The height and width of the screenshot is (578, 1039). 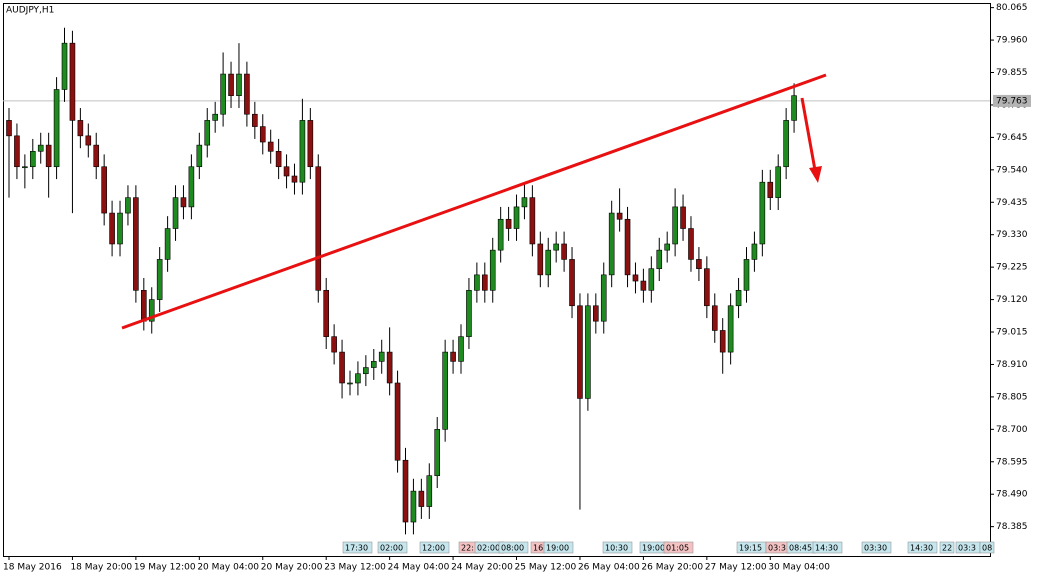 What do you see at coordinates (32, 568) in the screenshot?
I see `x-tick-label: 18 May 2016` at bounding box center [32, 568].